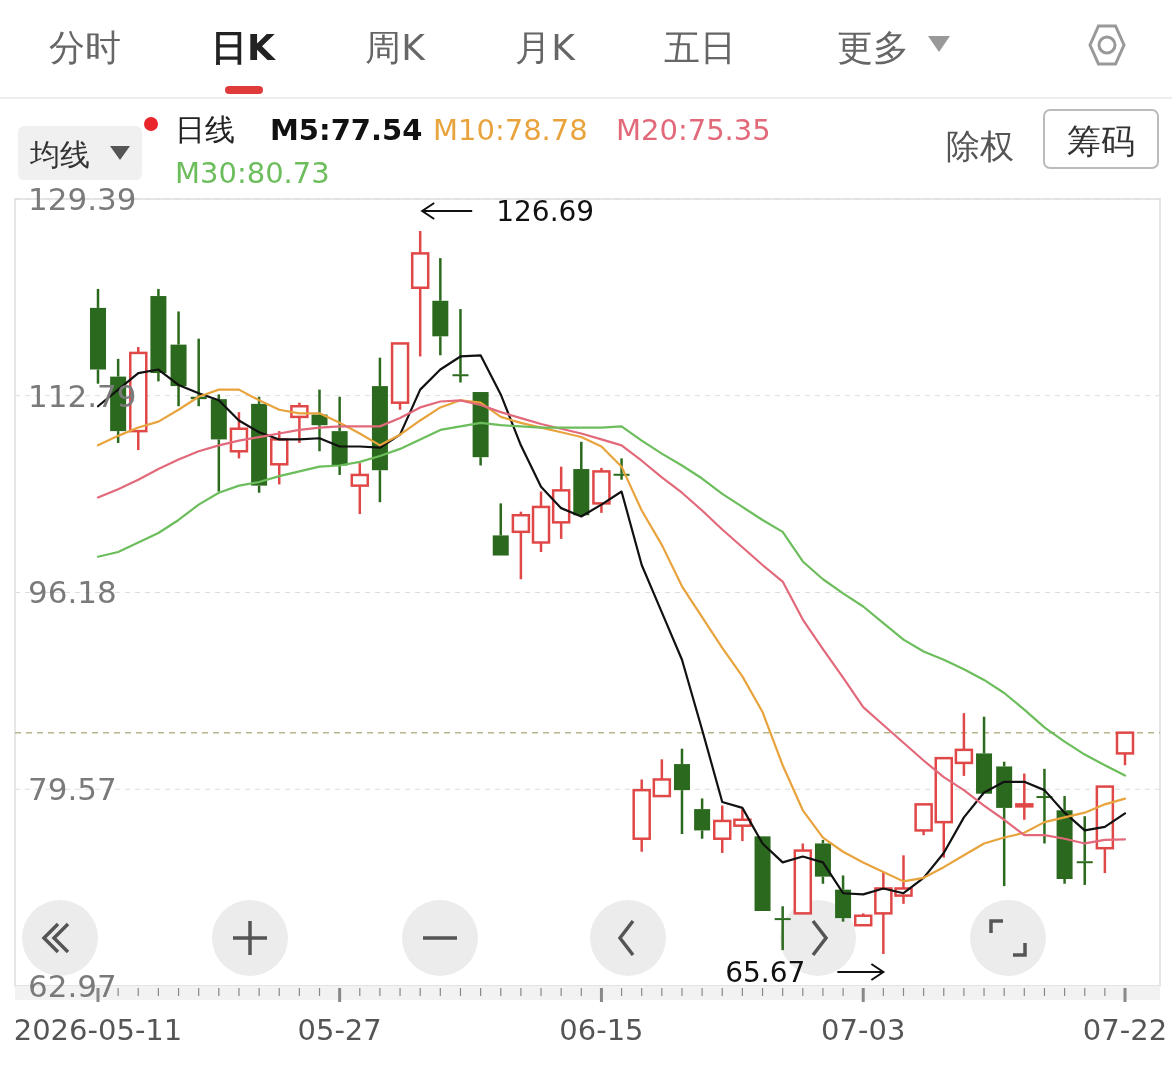 This screenshot has height=1080, width=1172. Describe the element at coordinates (601, 1030) in the screenshot. I see `x-tick-label: 06-15` at that location.